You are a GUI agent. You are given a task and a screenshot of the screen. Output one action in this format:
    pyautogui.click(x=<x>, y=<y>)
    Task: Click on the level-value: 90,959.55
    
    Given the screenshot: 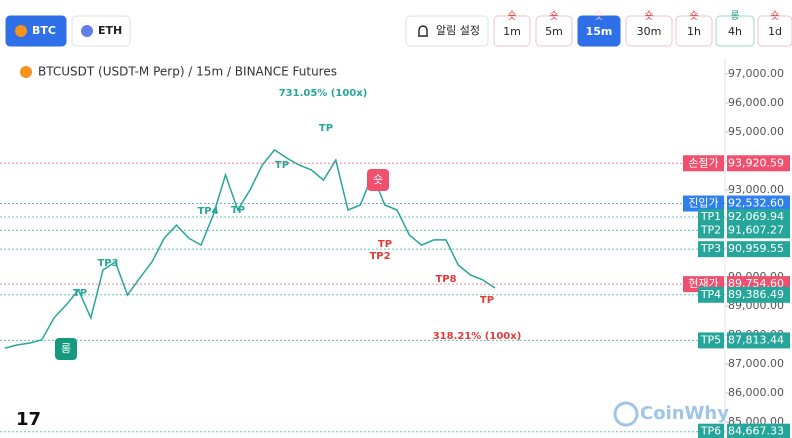 What is the action you would take?
    pyautogui.click(x=756, y=248)
    